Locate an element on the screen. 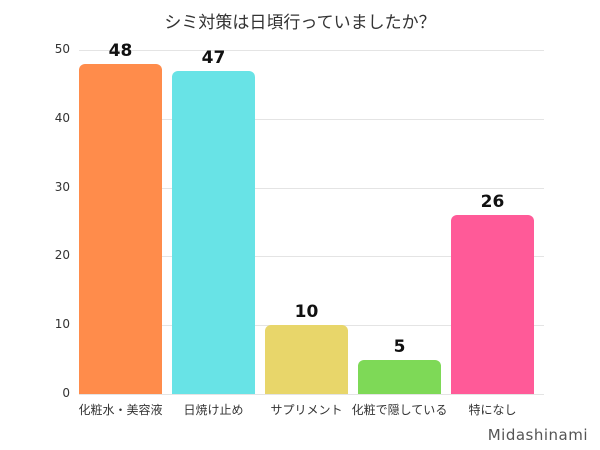 This screenshot has width=600, height=450. y-tick-label: 10 is located at coordinates (62, 324).